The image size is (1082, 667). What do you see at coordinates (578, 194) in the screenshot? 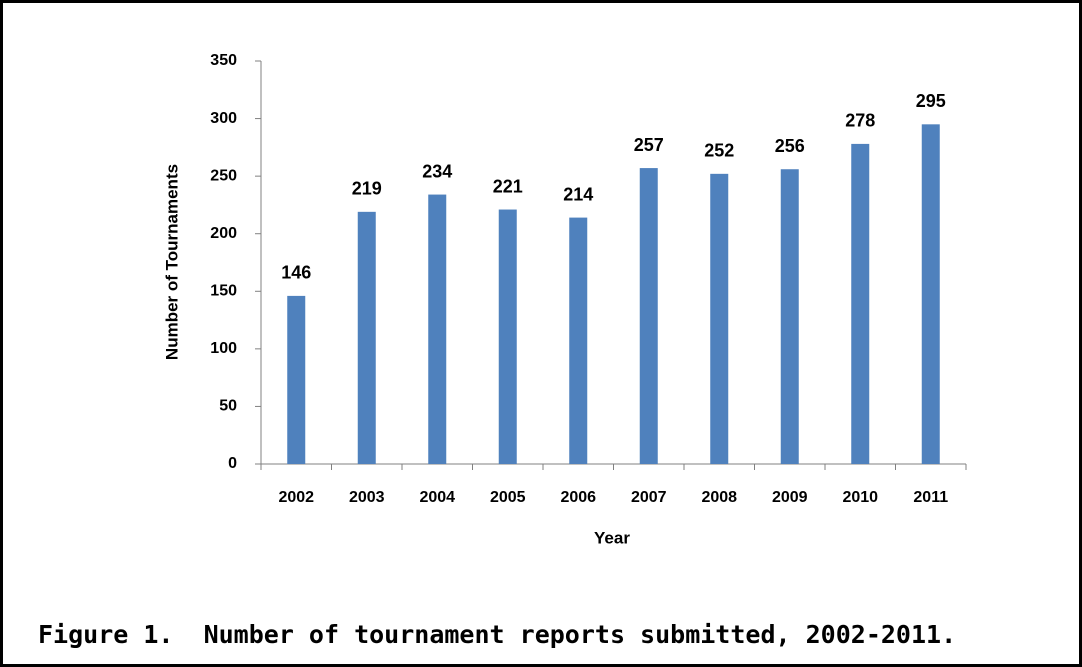
I see `value-label: 214` at bounding box center [578, 194].